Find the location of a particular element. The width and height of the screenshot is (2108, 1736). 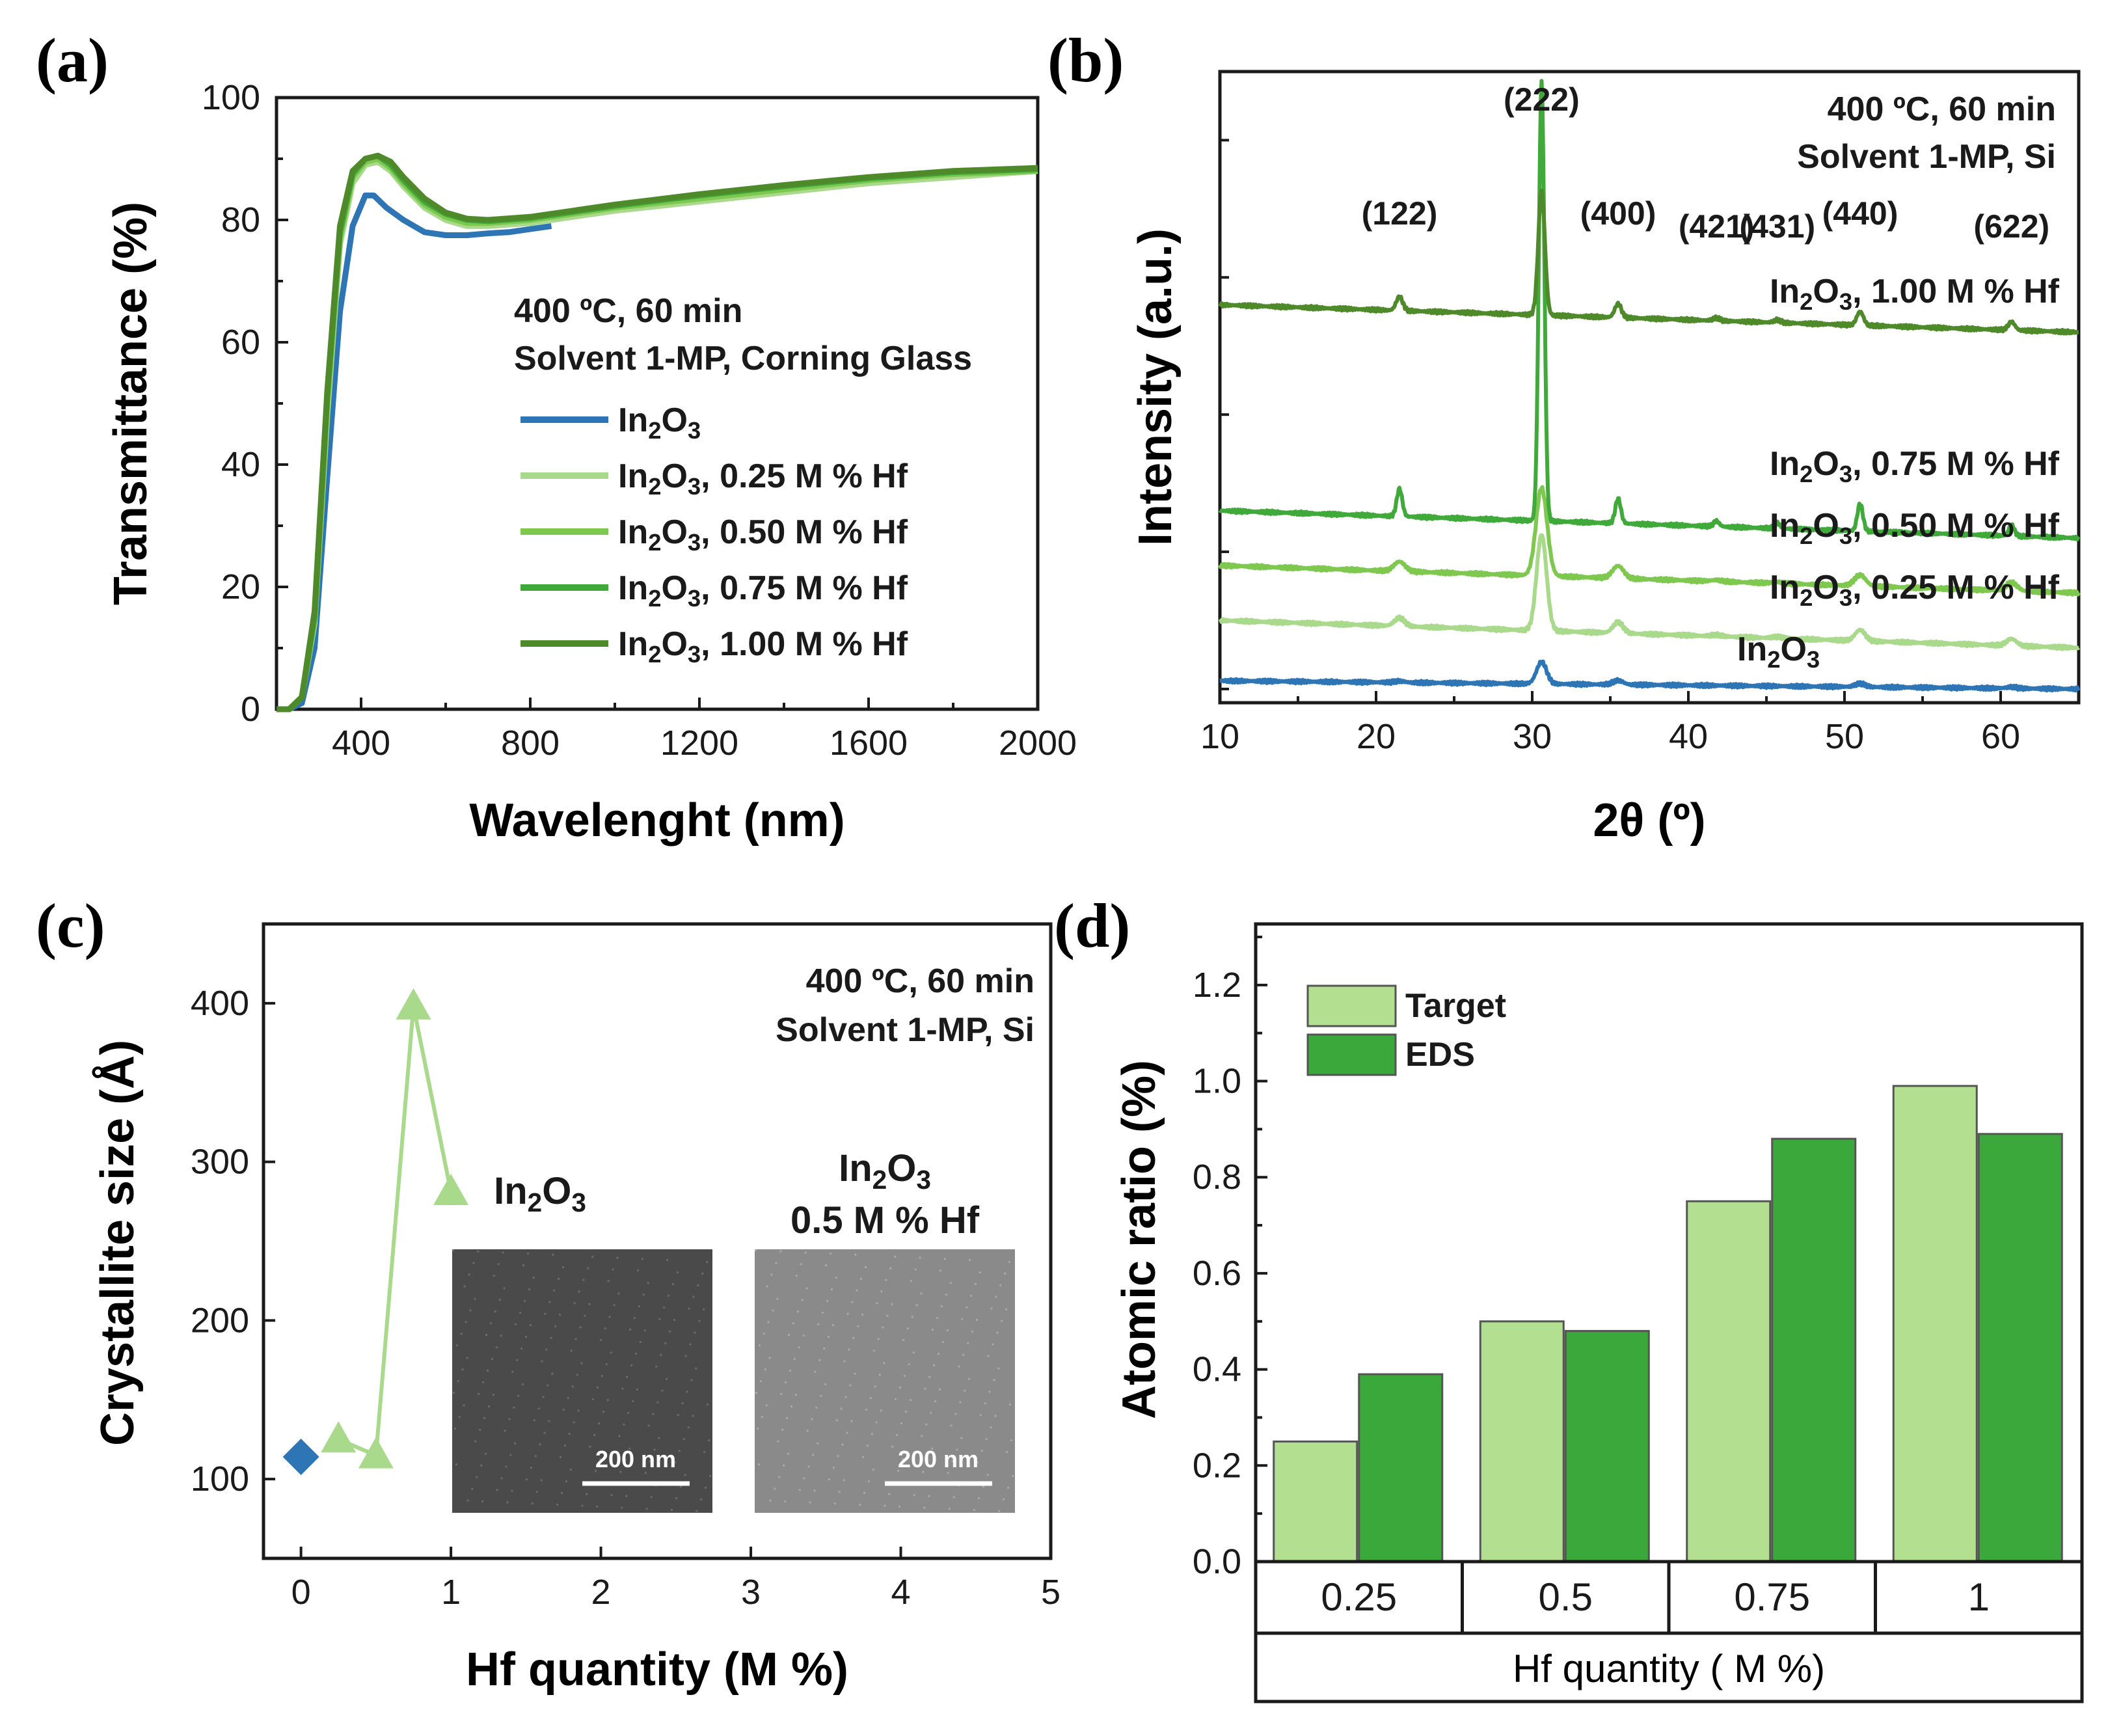

b-peak-label-4: (431) is located at coordinates (1777, 226).